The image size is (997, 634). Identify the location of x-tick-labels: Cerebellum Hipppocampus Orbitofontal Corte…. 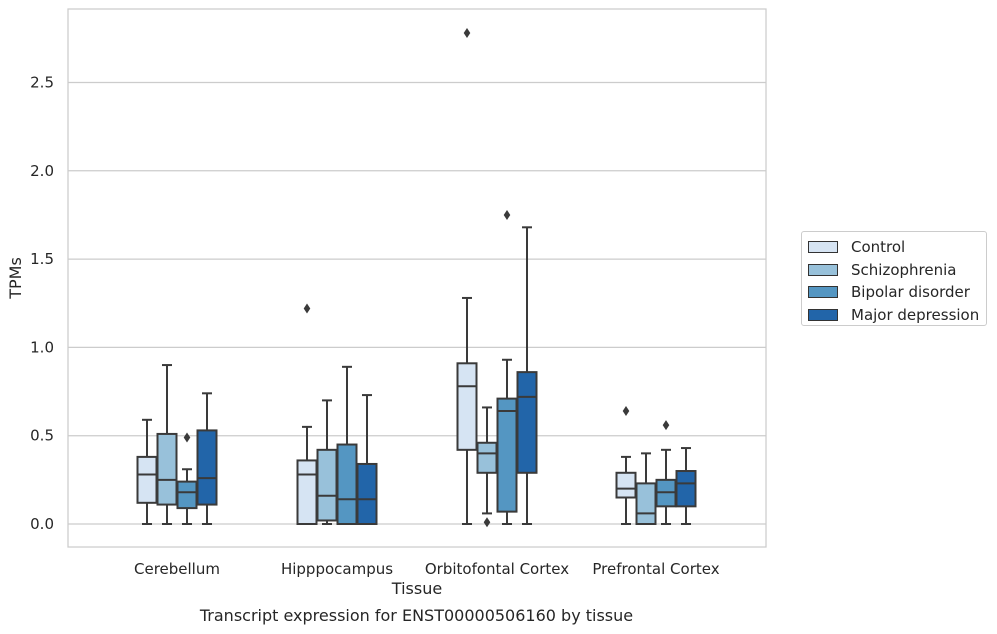
(427, 569).